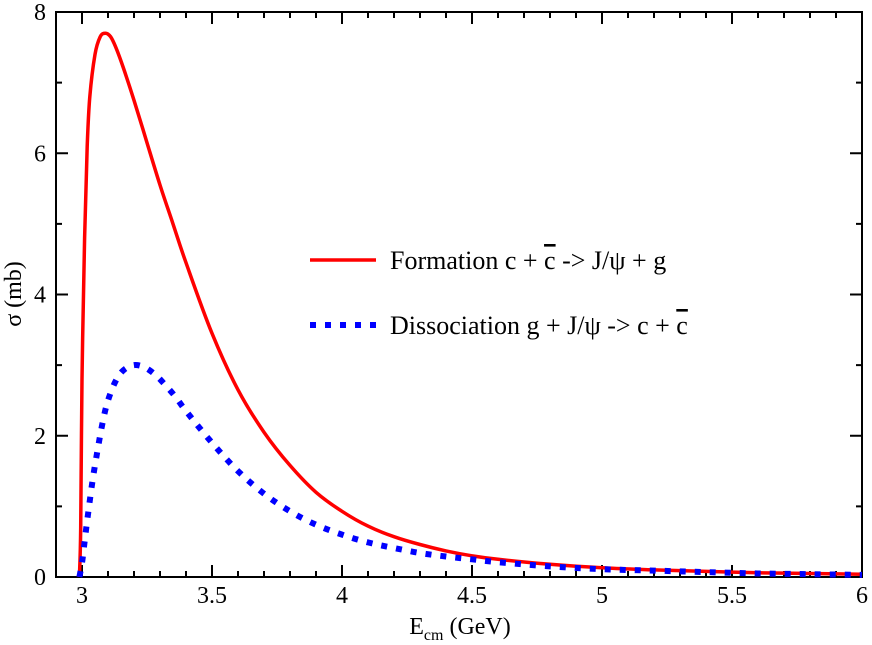 The height and width of the screenshot is (645, 872). Describe the element at coordinates (40, 154) in the screenshot. I see `y-tick-label: 6` at that location.